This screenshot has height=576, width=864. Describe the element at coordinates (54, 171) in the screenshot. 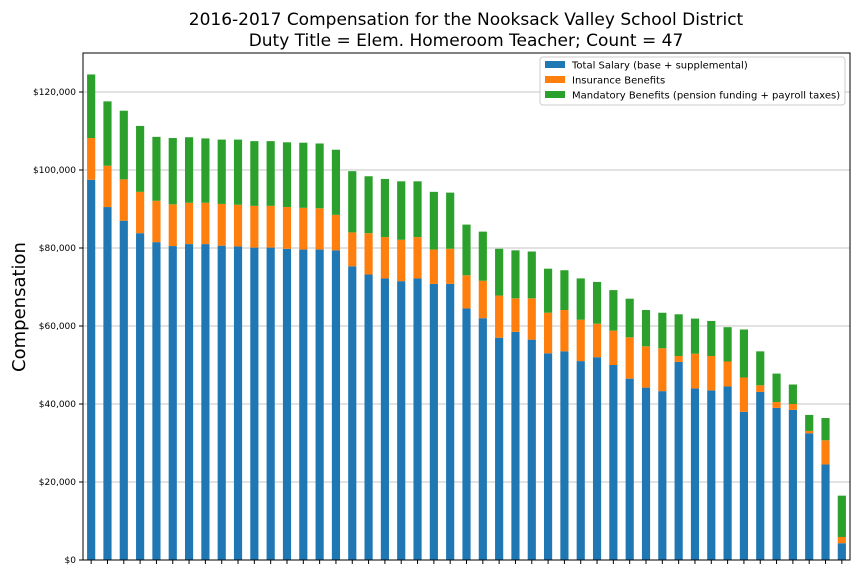

I see `y-tick-label: $100,000` at that location.